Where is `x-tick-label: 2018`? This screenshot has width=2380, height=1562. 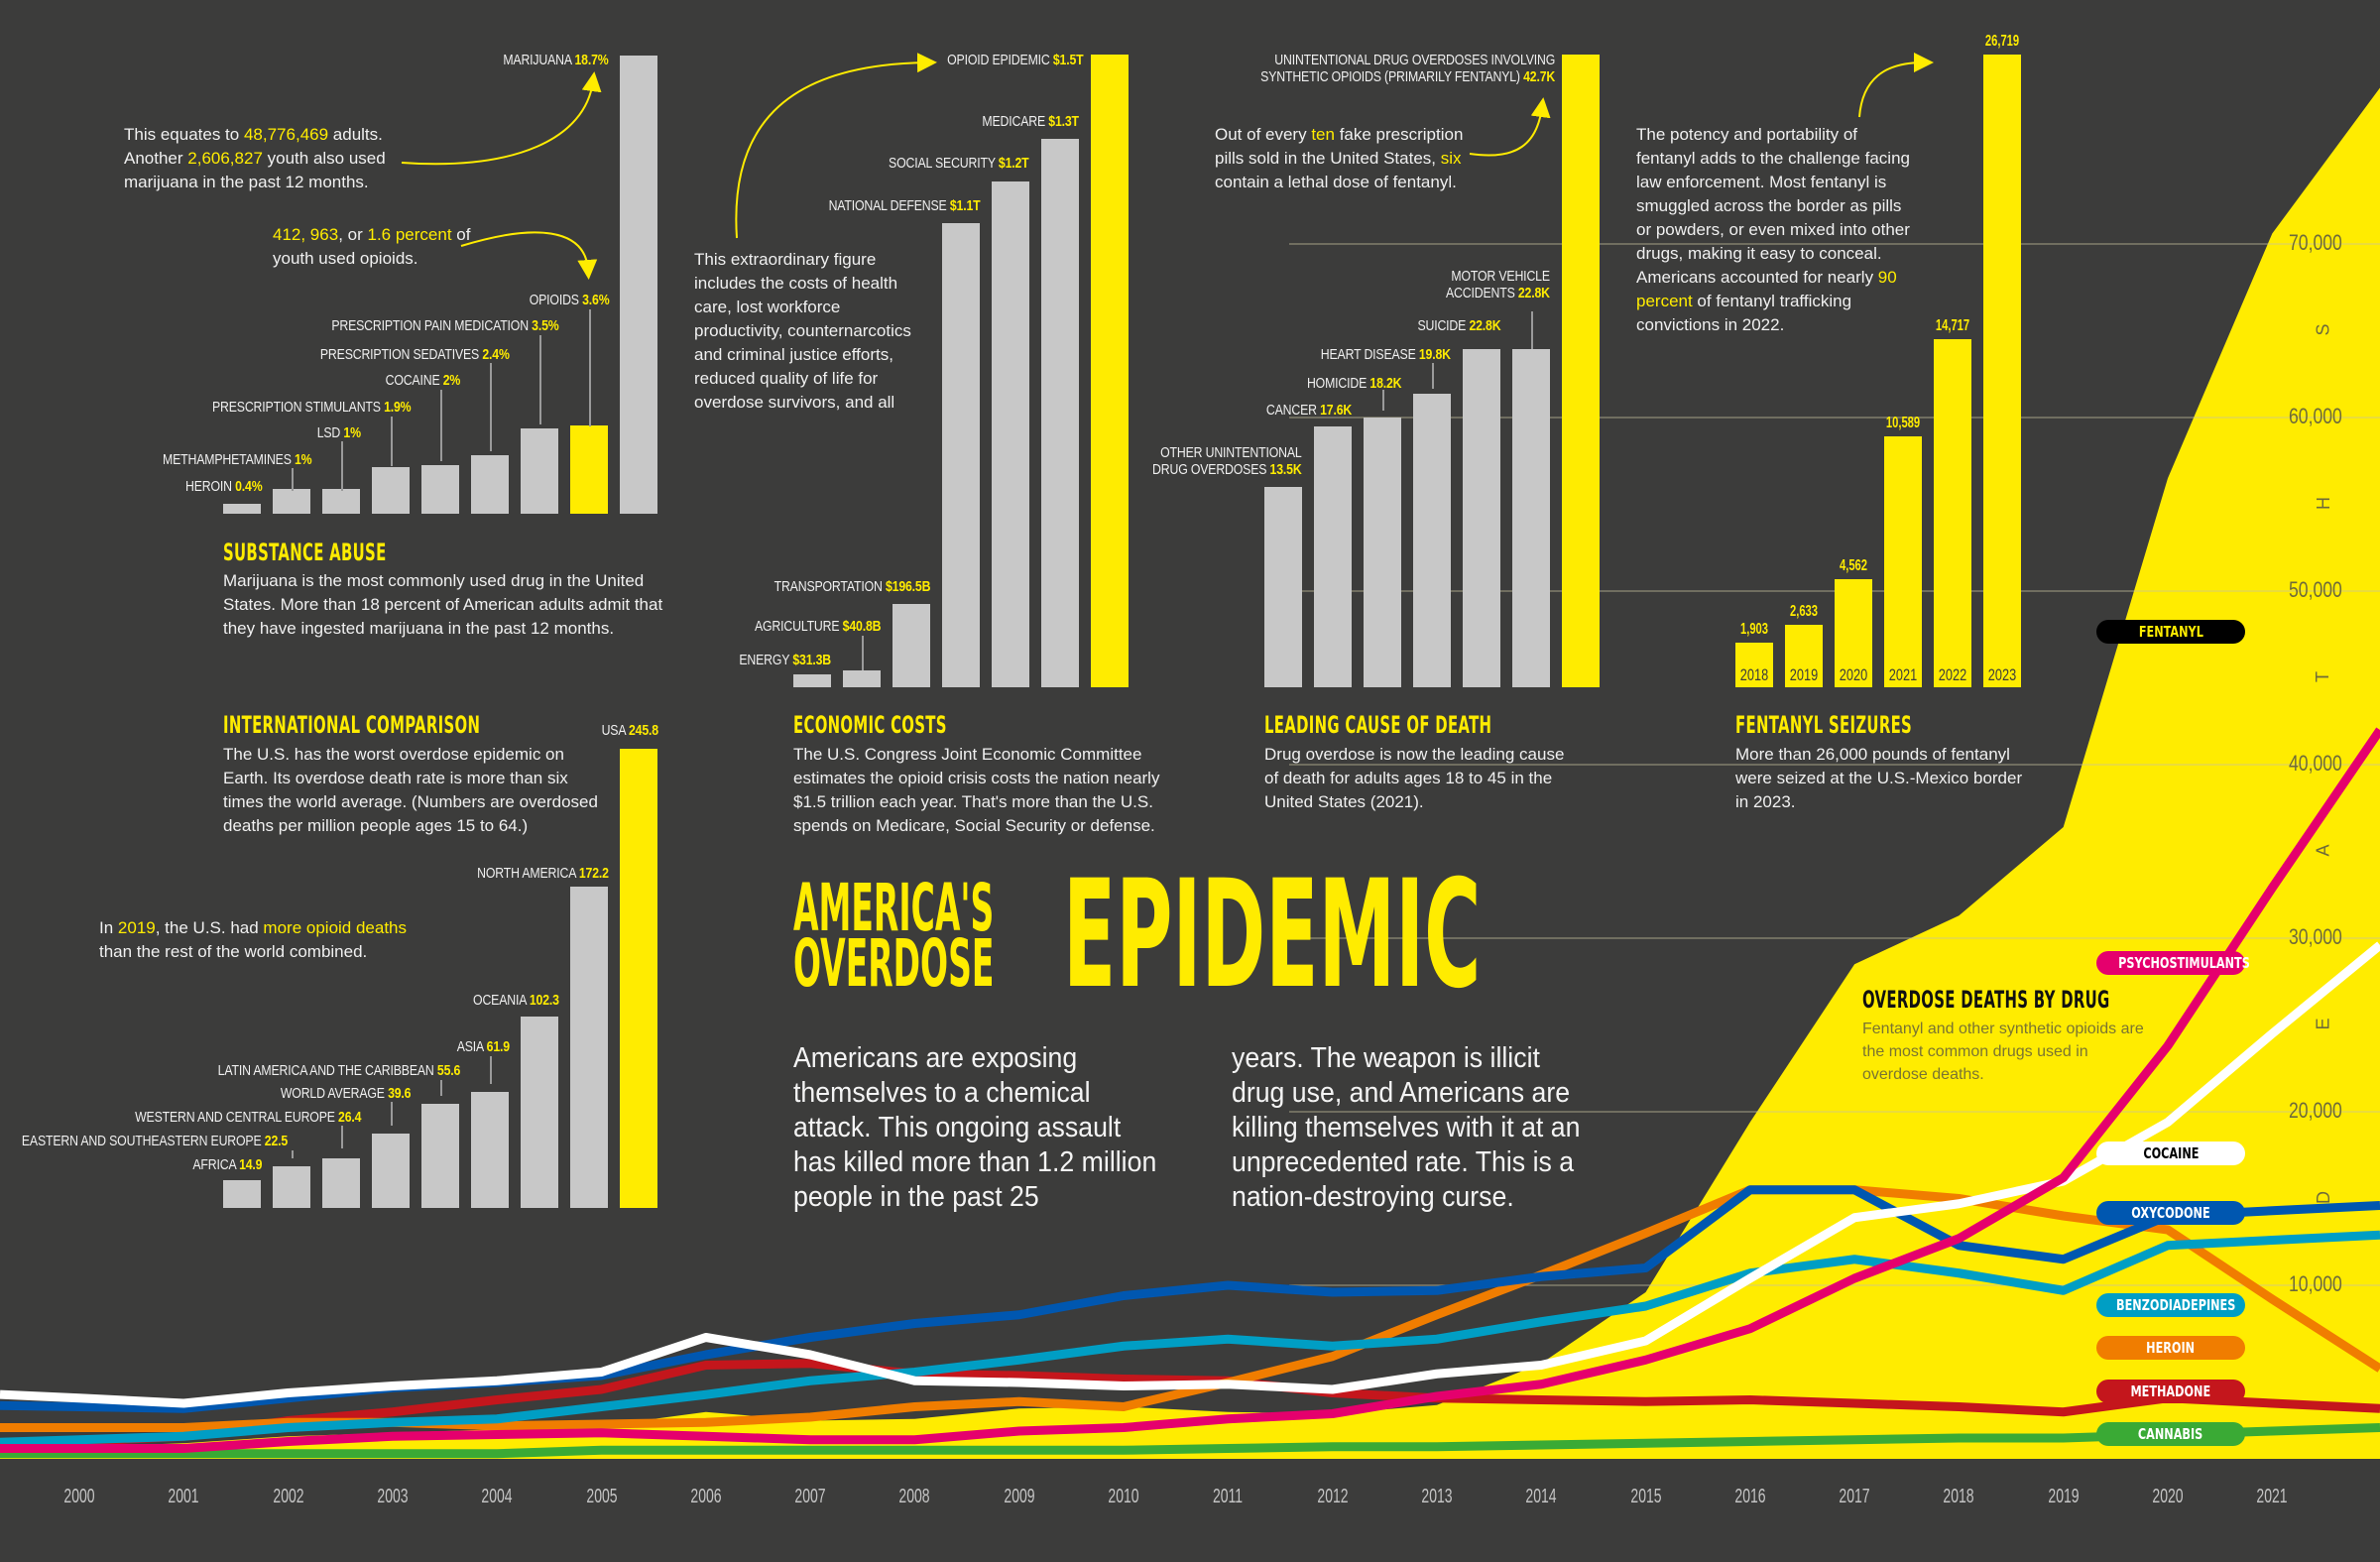
x-tick-label: 2018 is located at coordinates (1958, 1496).